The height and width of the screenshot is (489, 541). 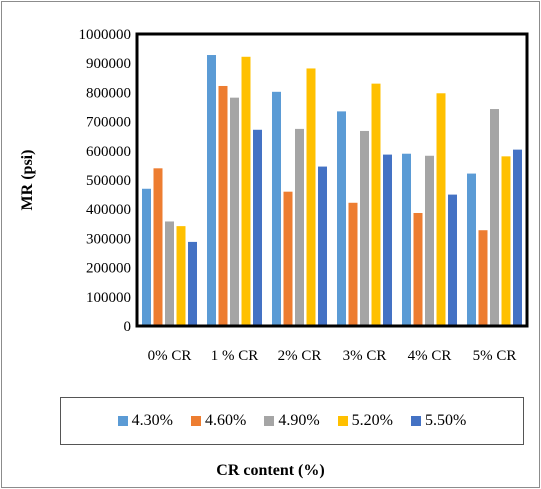 What do you see at coordinates (332, 356) in the screenshot?
I see `x-axis-ticks: 0% CR 1 % CR 2% CR 3% CR 4% CR 5% CR` at bounding box center [332, 356].